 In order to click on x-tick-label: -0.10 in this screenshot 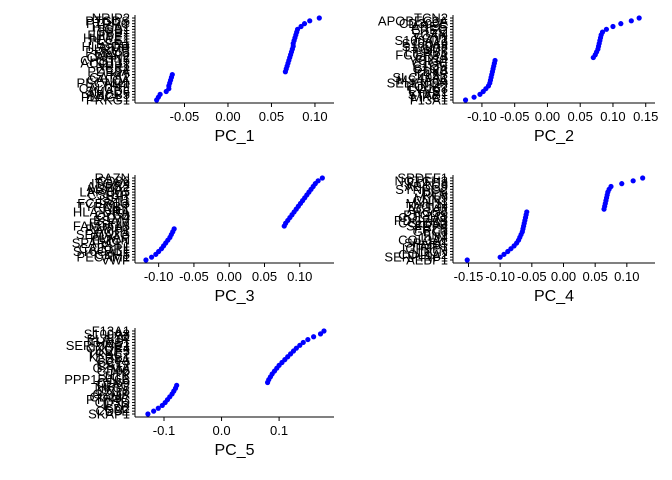, I will do `click(500, 276)`.